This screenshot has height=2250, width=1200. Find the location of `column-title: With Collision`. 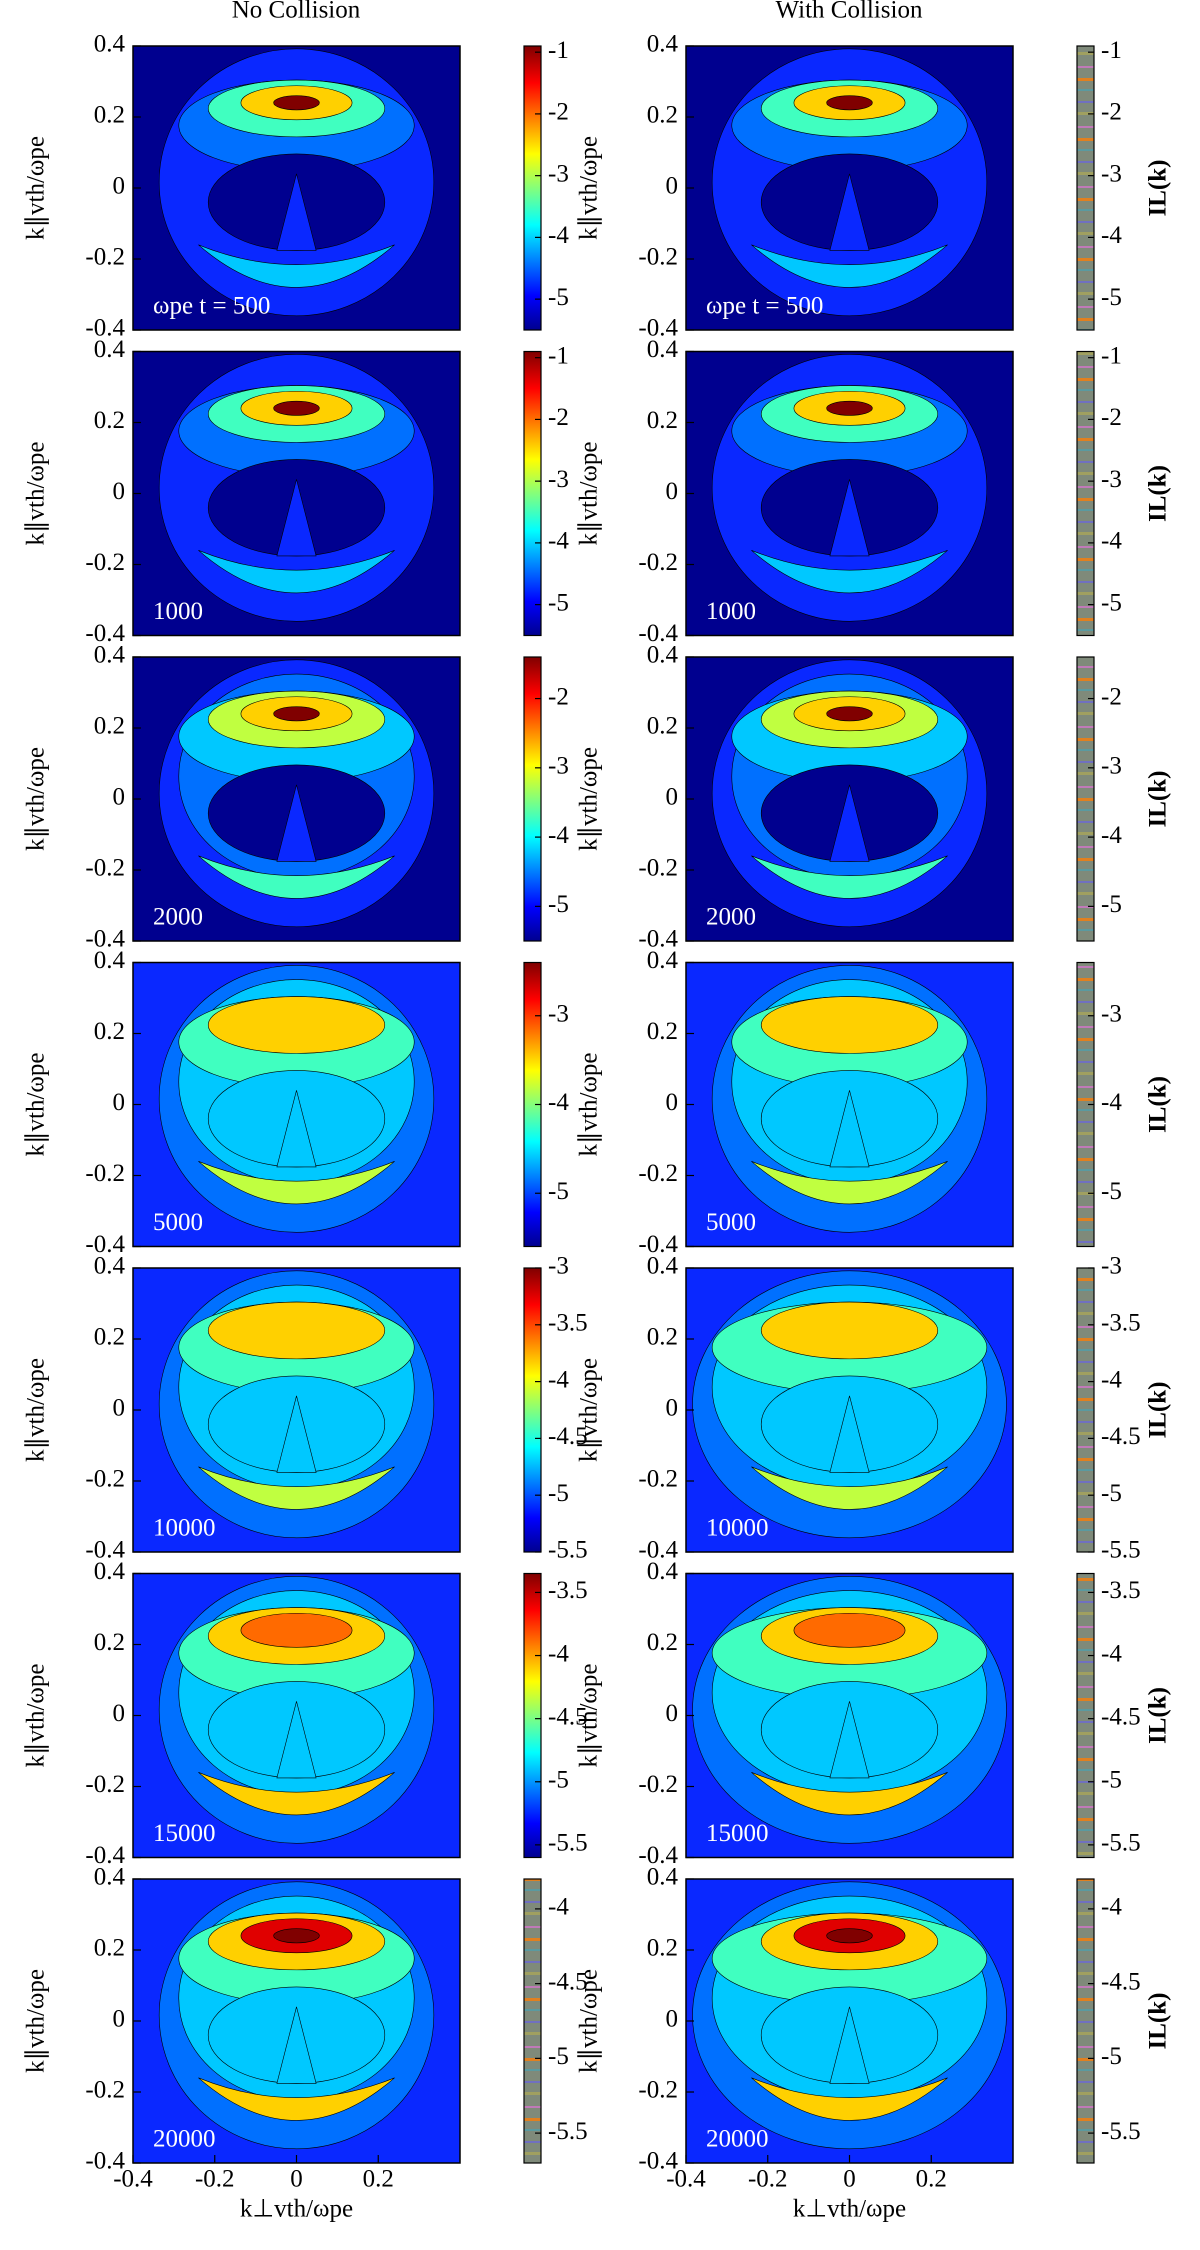

column-title: With Collision is located at coordinates (849, 12).